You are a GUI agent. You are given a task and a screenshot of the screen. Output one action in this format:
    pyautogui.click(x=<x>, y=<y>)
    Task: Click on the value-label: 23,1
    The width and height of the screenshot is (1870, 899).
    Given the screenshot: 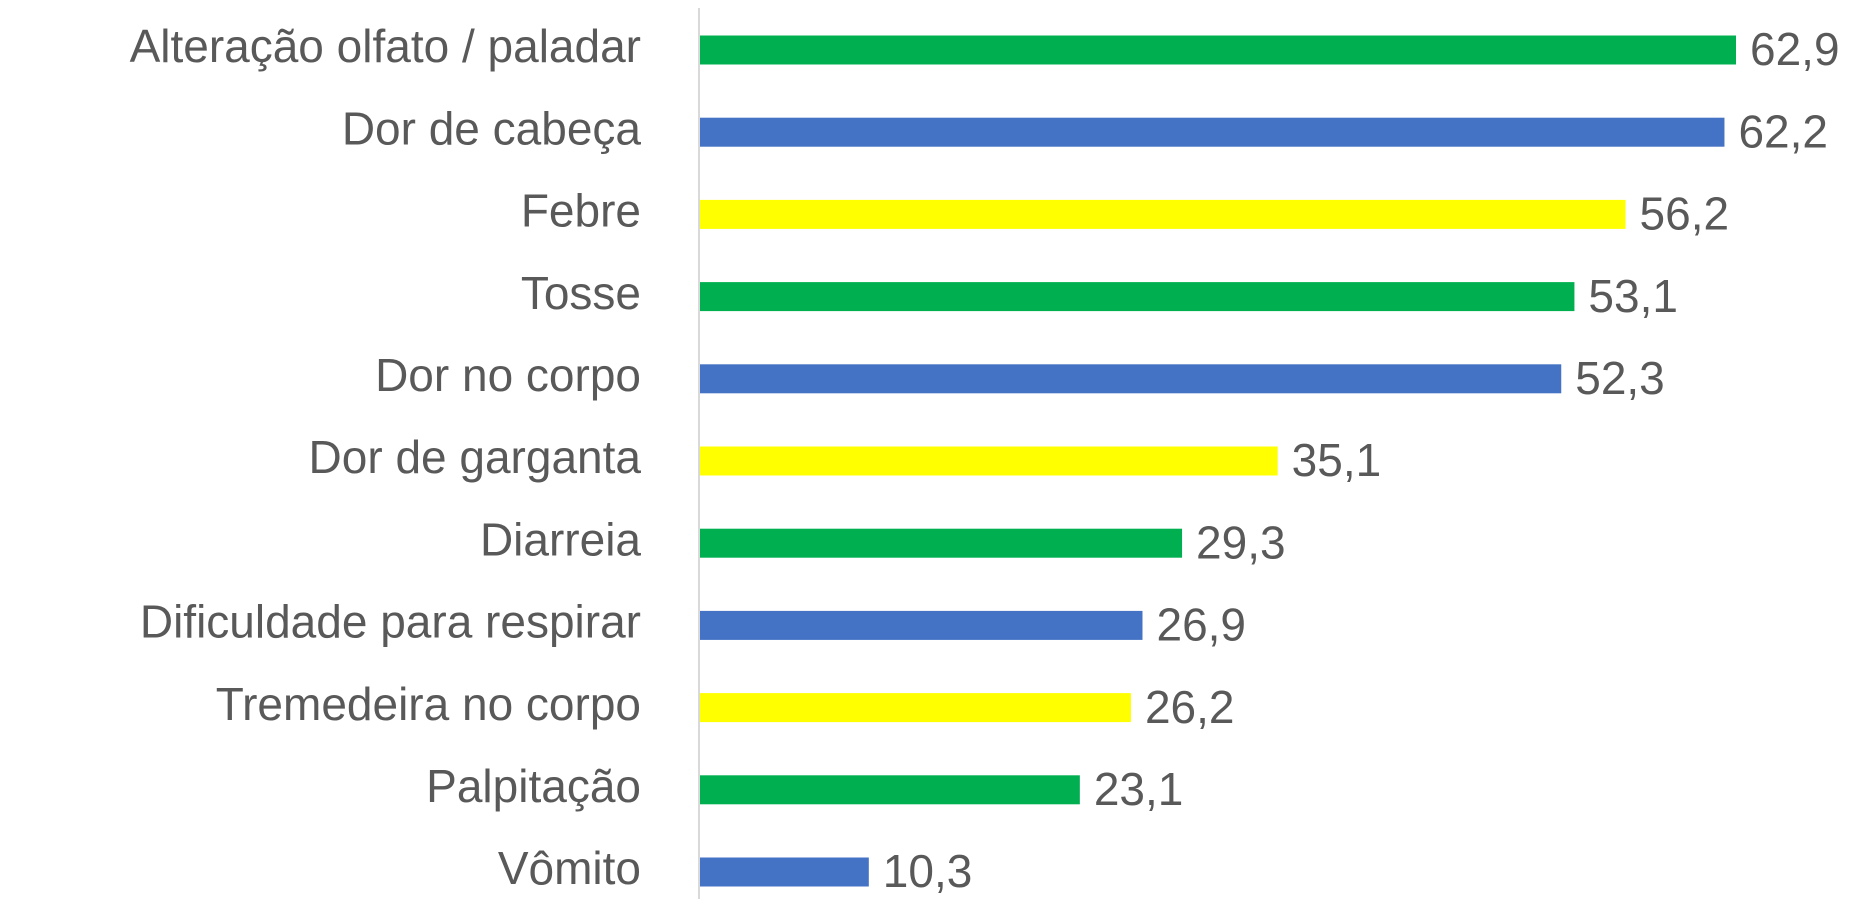 What is the action you would take?
    pyautogui.click(x=1139, y=789)
    